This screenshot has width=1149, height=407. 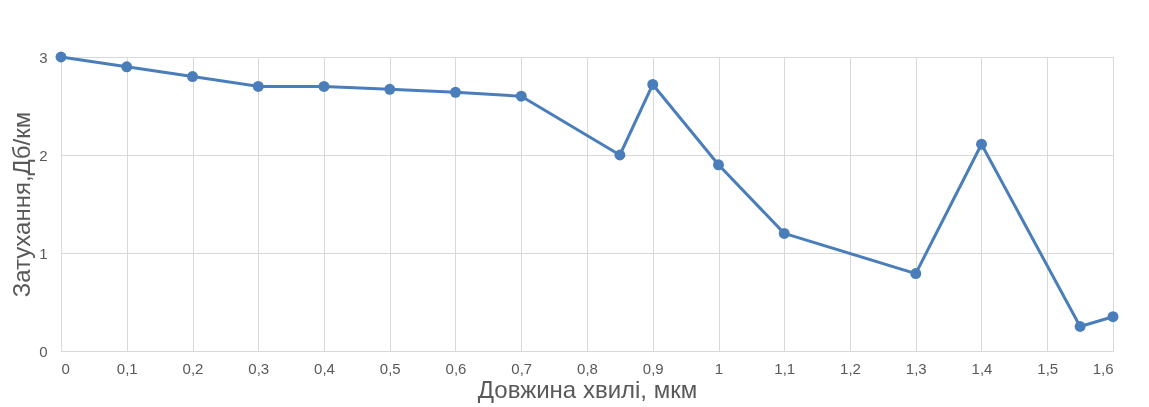 What do you see at coordinates (193, 368) in the screenshot?
I see `x-tick-label: 0,2` at bounding box center [193, 368].